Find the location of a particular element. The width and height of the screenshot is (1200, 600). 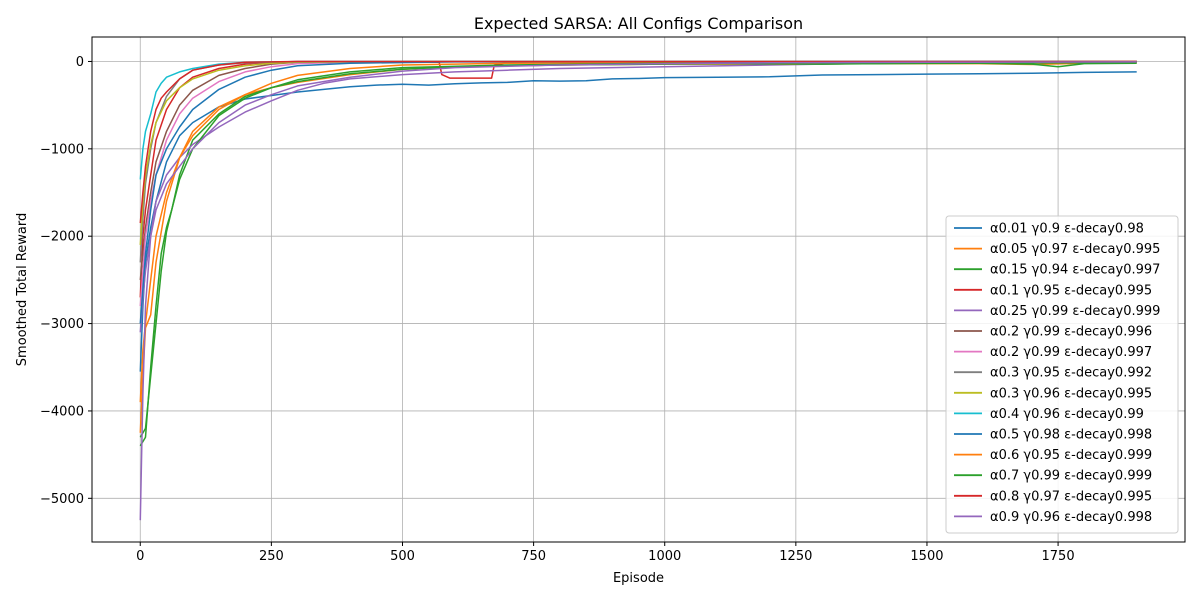

legend-label: α0.4 γ0.96 ε-decay0.99 is located at coordinates (1067, 414).